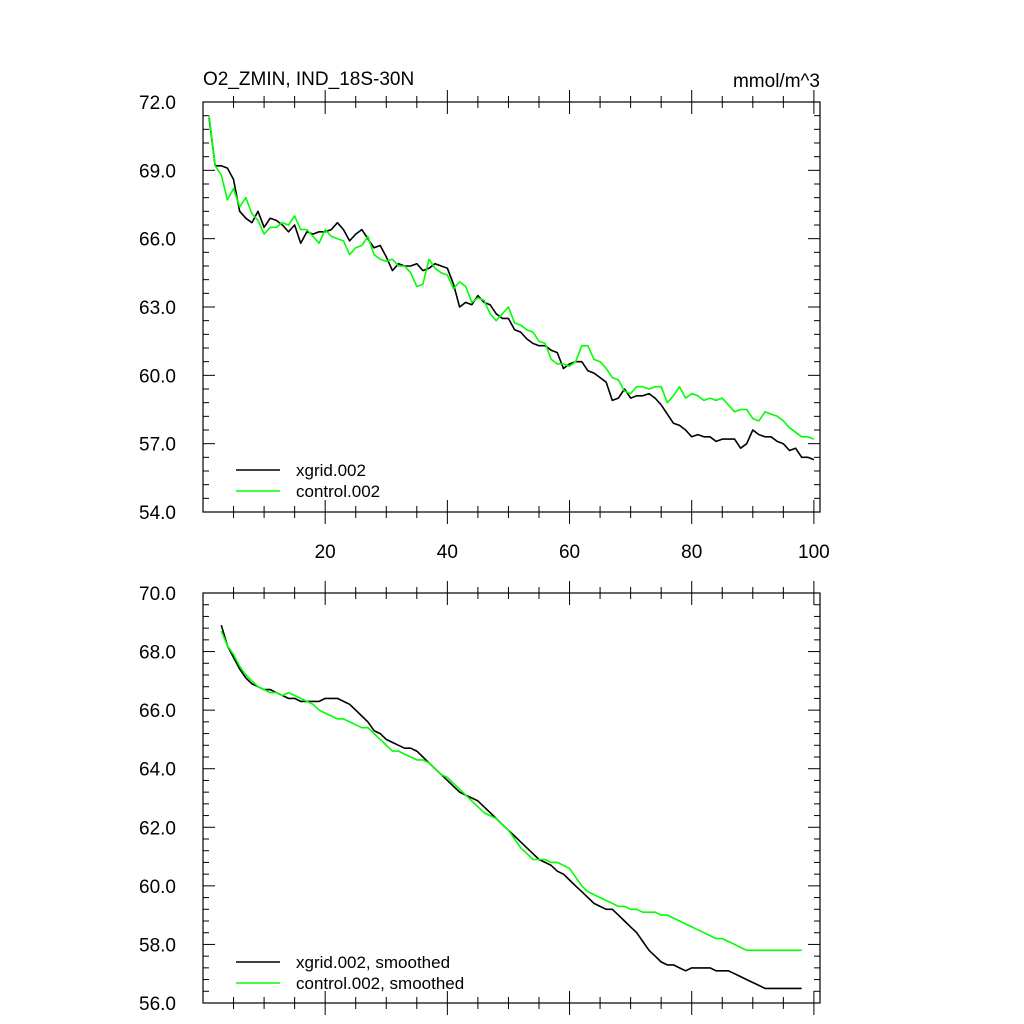 The image size is (1024, 1024). Describe the element at coordinates (157, 945) in the screenshot. I see `y-tick-label: 58.0` at that location.